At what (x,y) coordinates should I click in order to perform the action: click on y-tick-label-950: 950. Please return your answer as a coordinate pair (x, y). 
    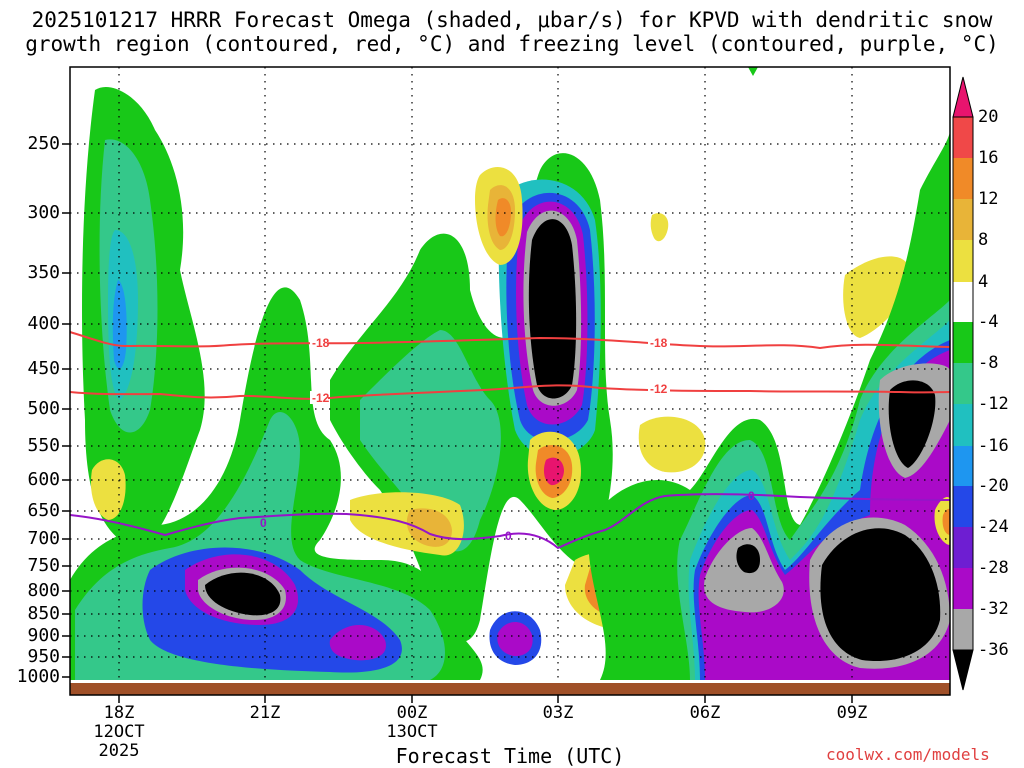
    Looking at the image, I should click on (43, 656).